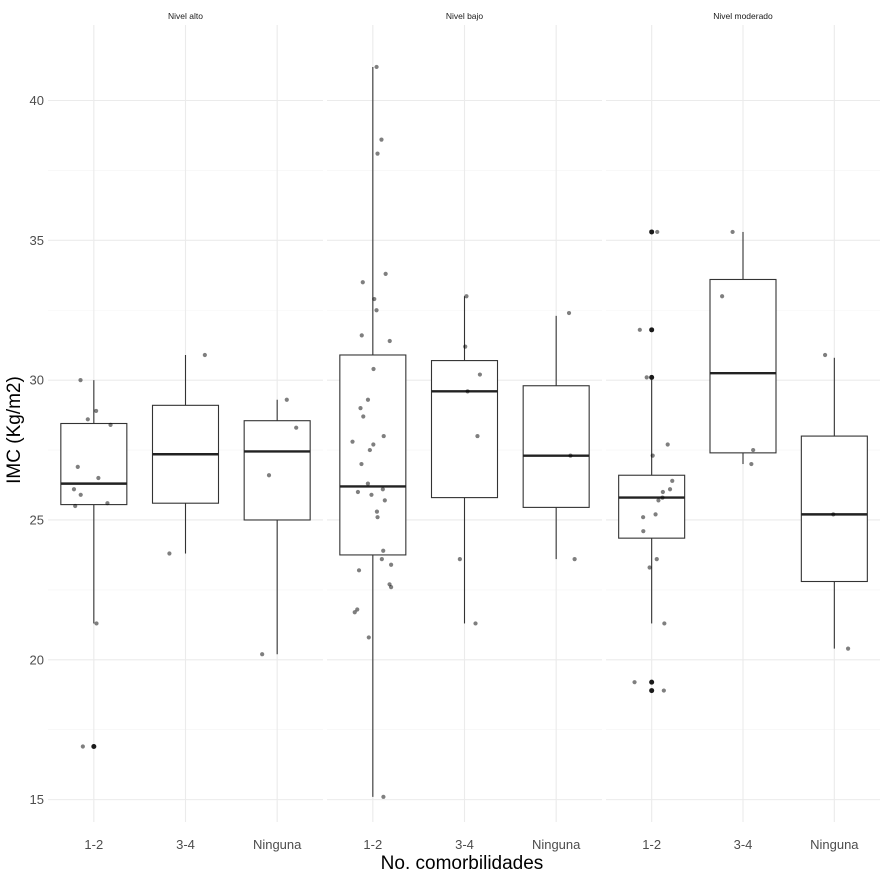  I want to click on y-tick-label: 30, so click(37, 380).